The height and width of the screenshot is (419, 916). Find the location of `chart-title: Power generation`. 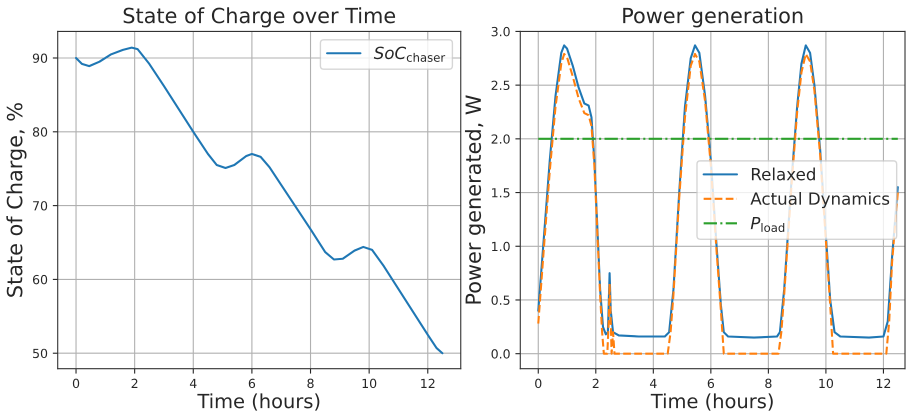

chart-title: Power generation is located at coordinates (712, 17).